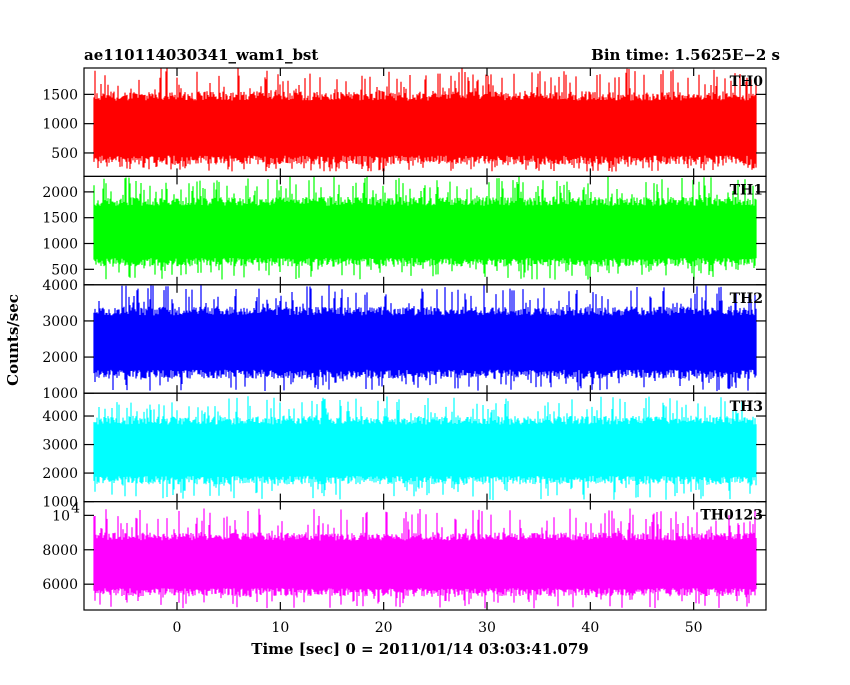 Image resolution: width=850 pixels, height=685 pixels. Describe the element at coordinates (747, 82) in the screenshot. I see `panel-label-th0: TH0` at that location.